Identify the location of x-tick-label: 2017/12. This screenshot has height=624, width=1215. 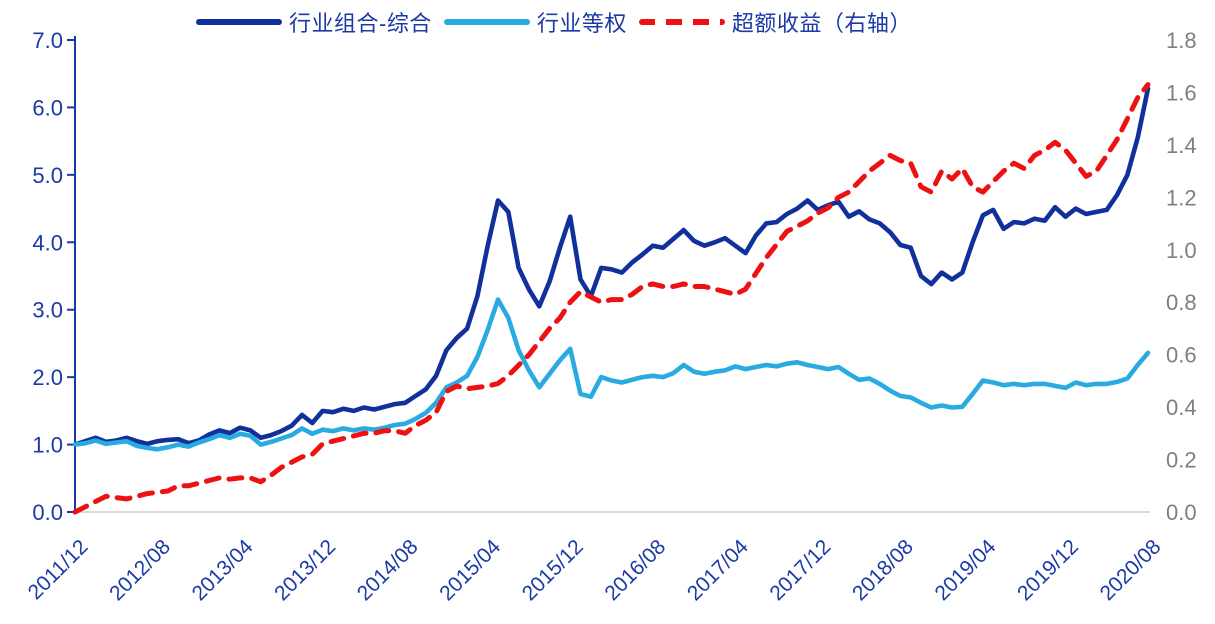
(800, 570).